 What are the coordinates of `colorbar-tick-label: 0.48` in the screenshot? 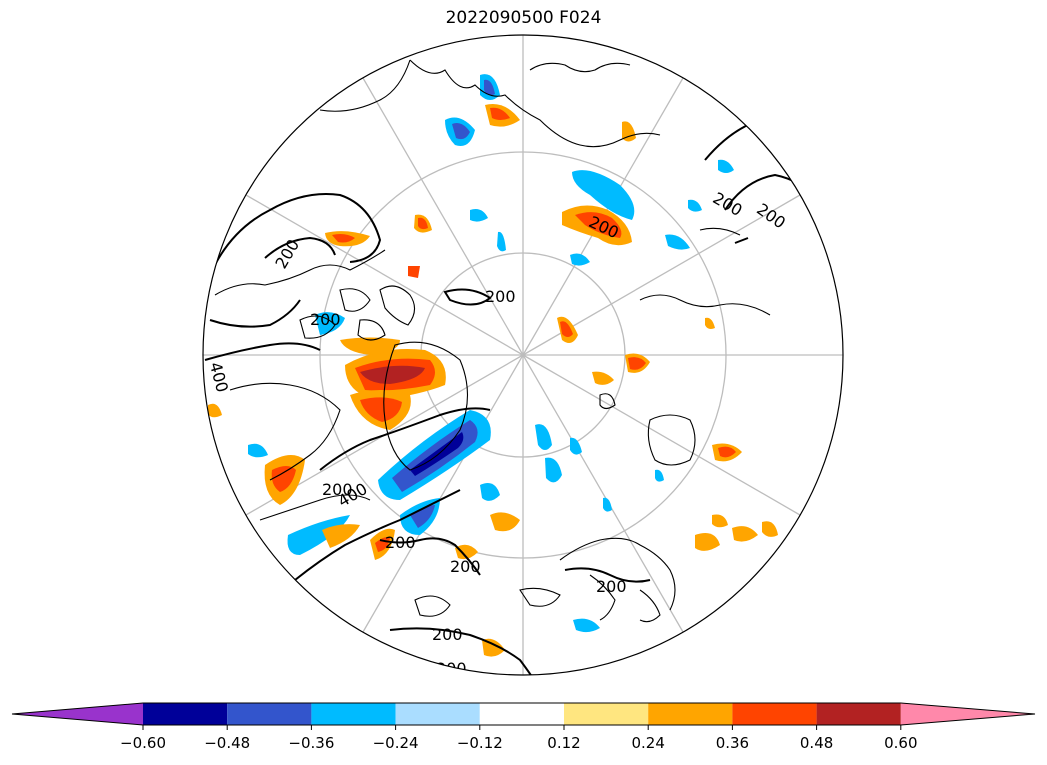 It's located at (816, 743).